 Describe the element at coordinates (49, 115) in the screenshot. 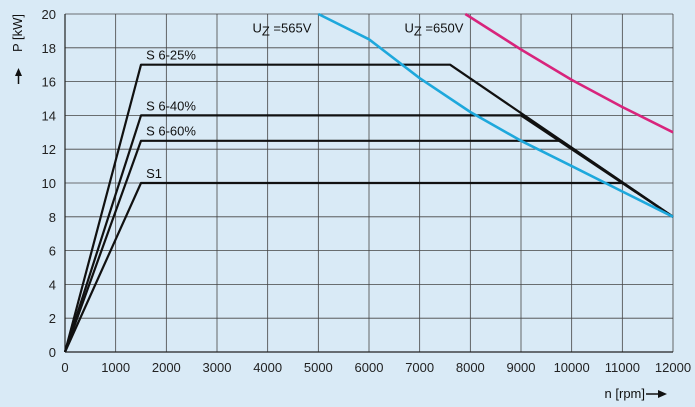

I see `y-tick-label: 14` at that location.